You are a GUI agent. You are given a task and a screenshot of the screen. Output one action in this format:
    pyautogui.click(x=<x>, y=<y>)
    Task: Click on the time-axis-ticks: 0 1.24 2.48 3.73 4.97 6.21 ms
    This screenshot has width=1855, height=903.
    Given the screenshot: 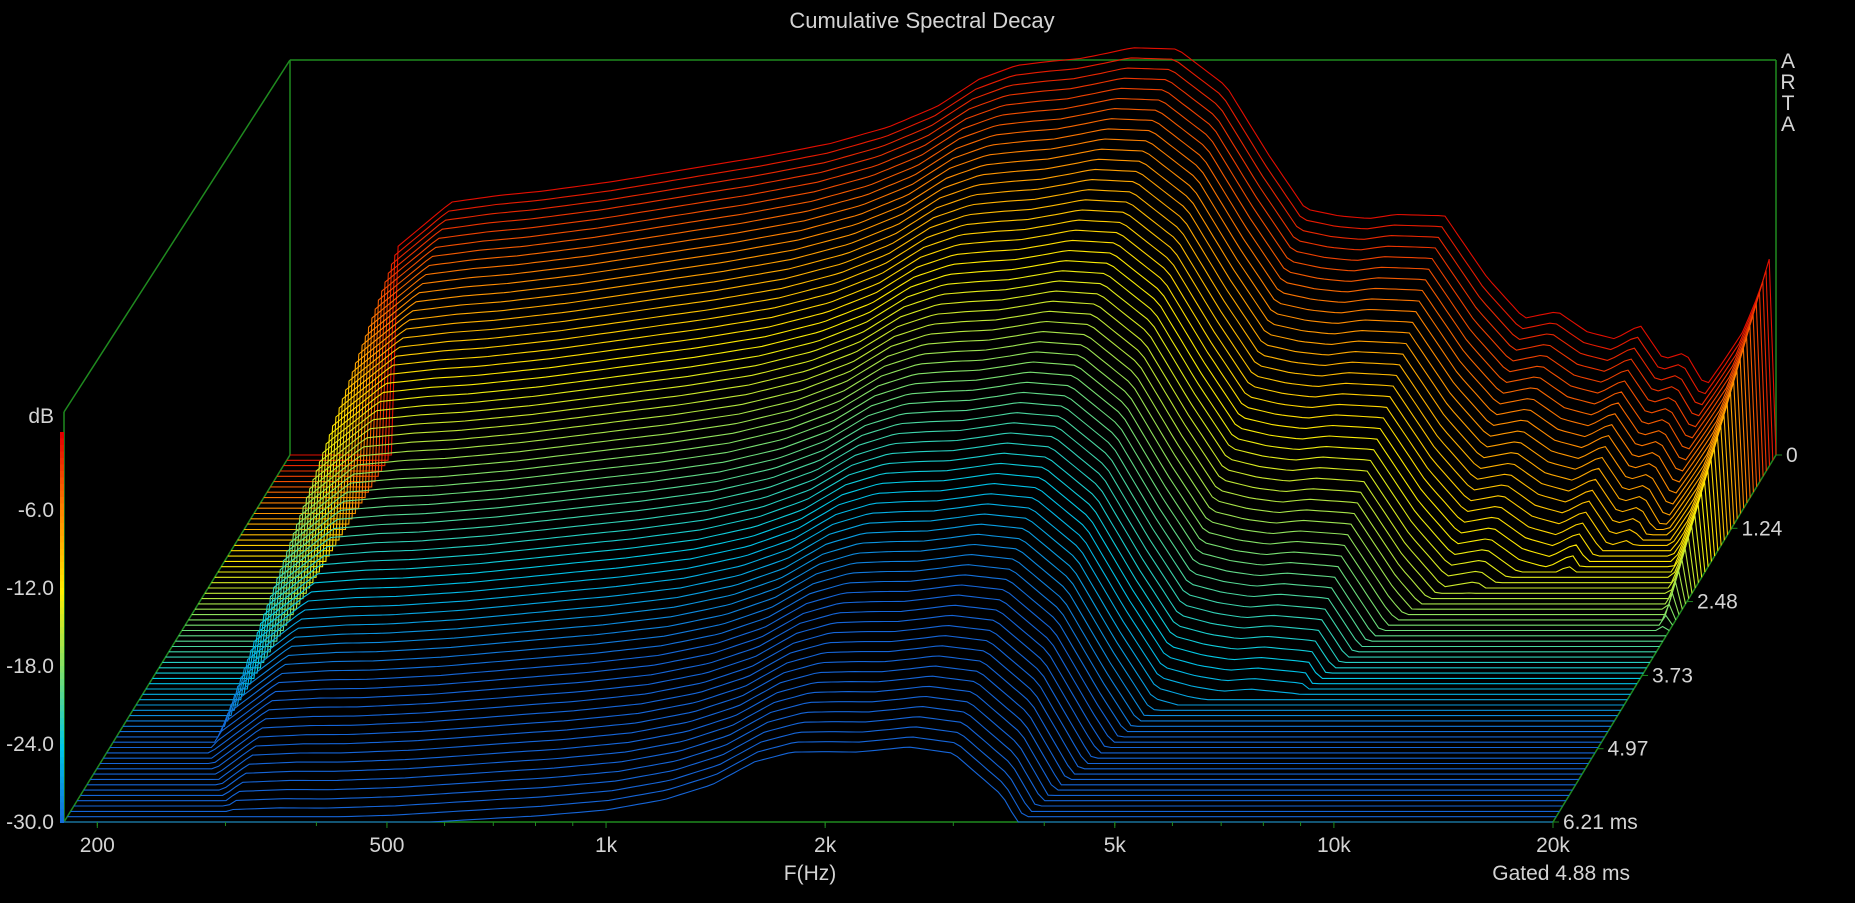 What is the action you would take?
    pyautogui.click(x=1675, y=639)
    